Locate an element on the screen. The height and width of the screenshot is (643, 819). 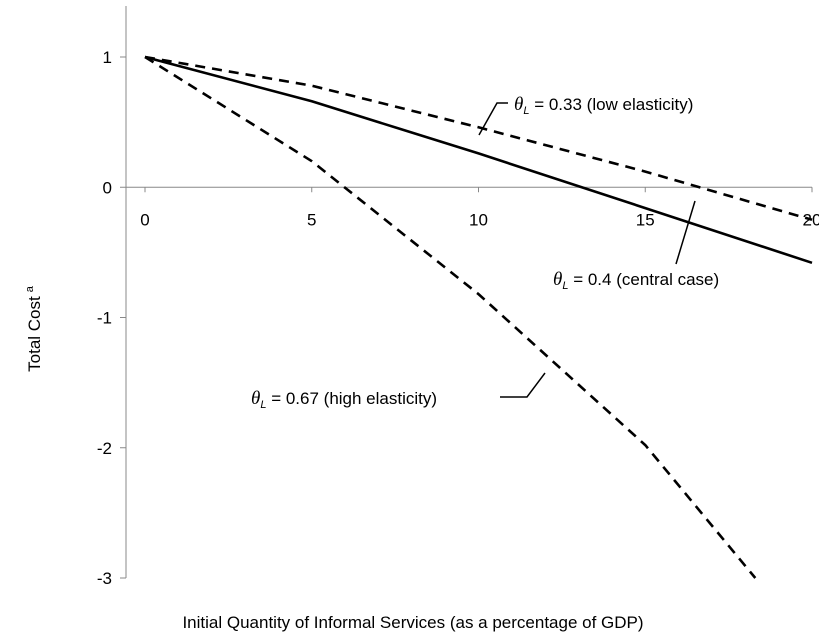
y-tick-label: -3 is located at coordinates (104, 578).